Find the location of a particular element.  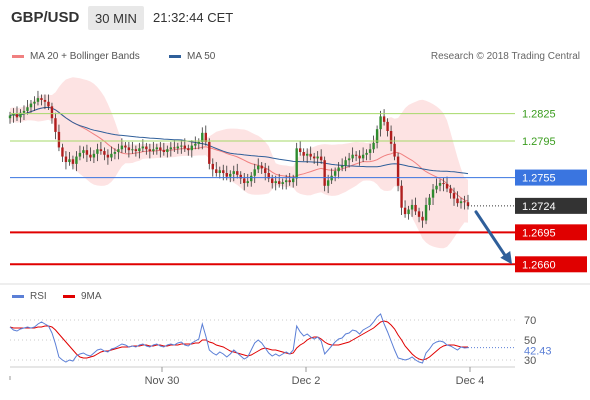

research-credit: Research © 2018 Trading Central is located at coordinates (505, 56).